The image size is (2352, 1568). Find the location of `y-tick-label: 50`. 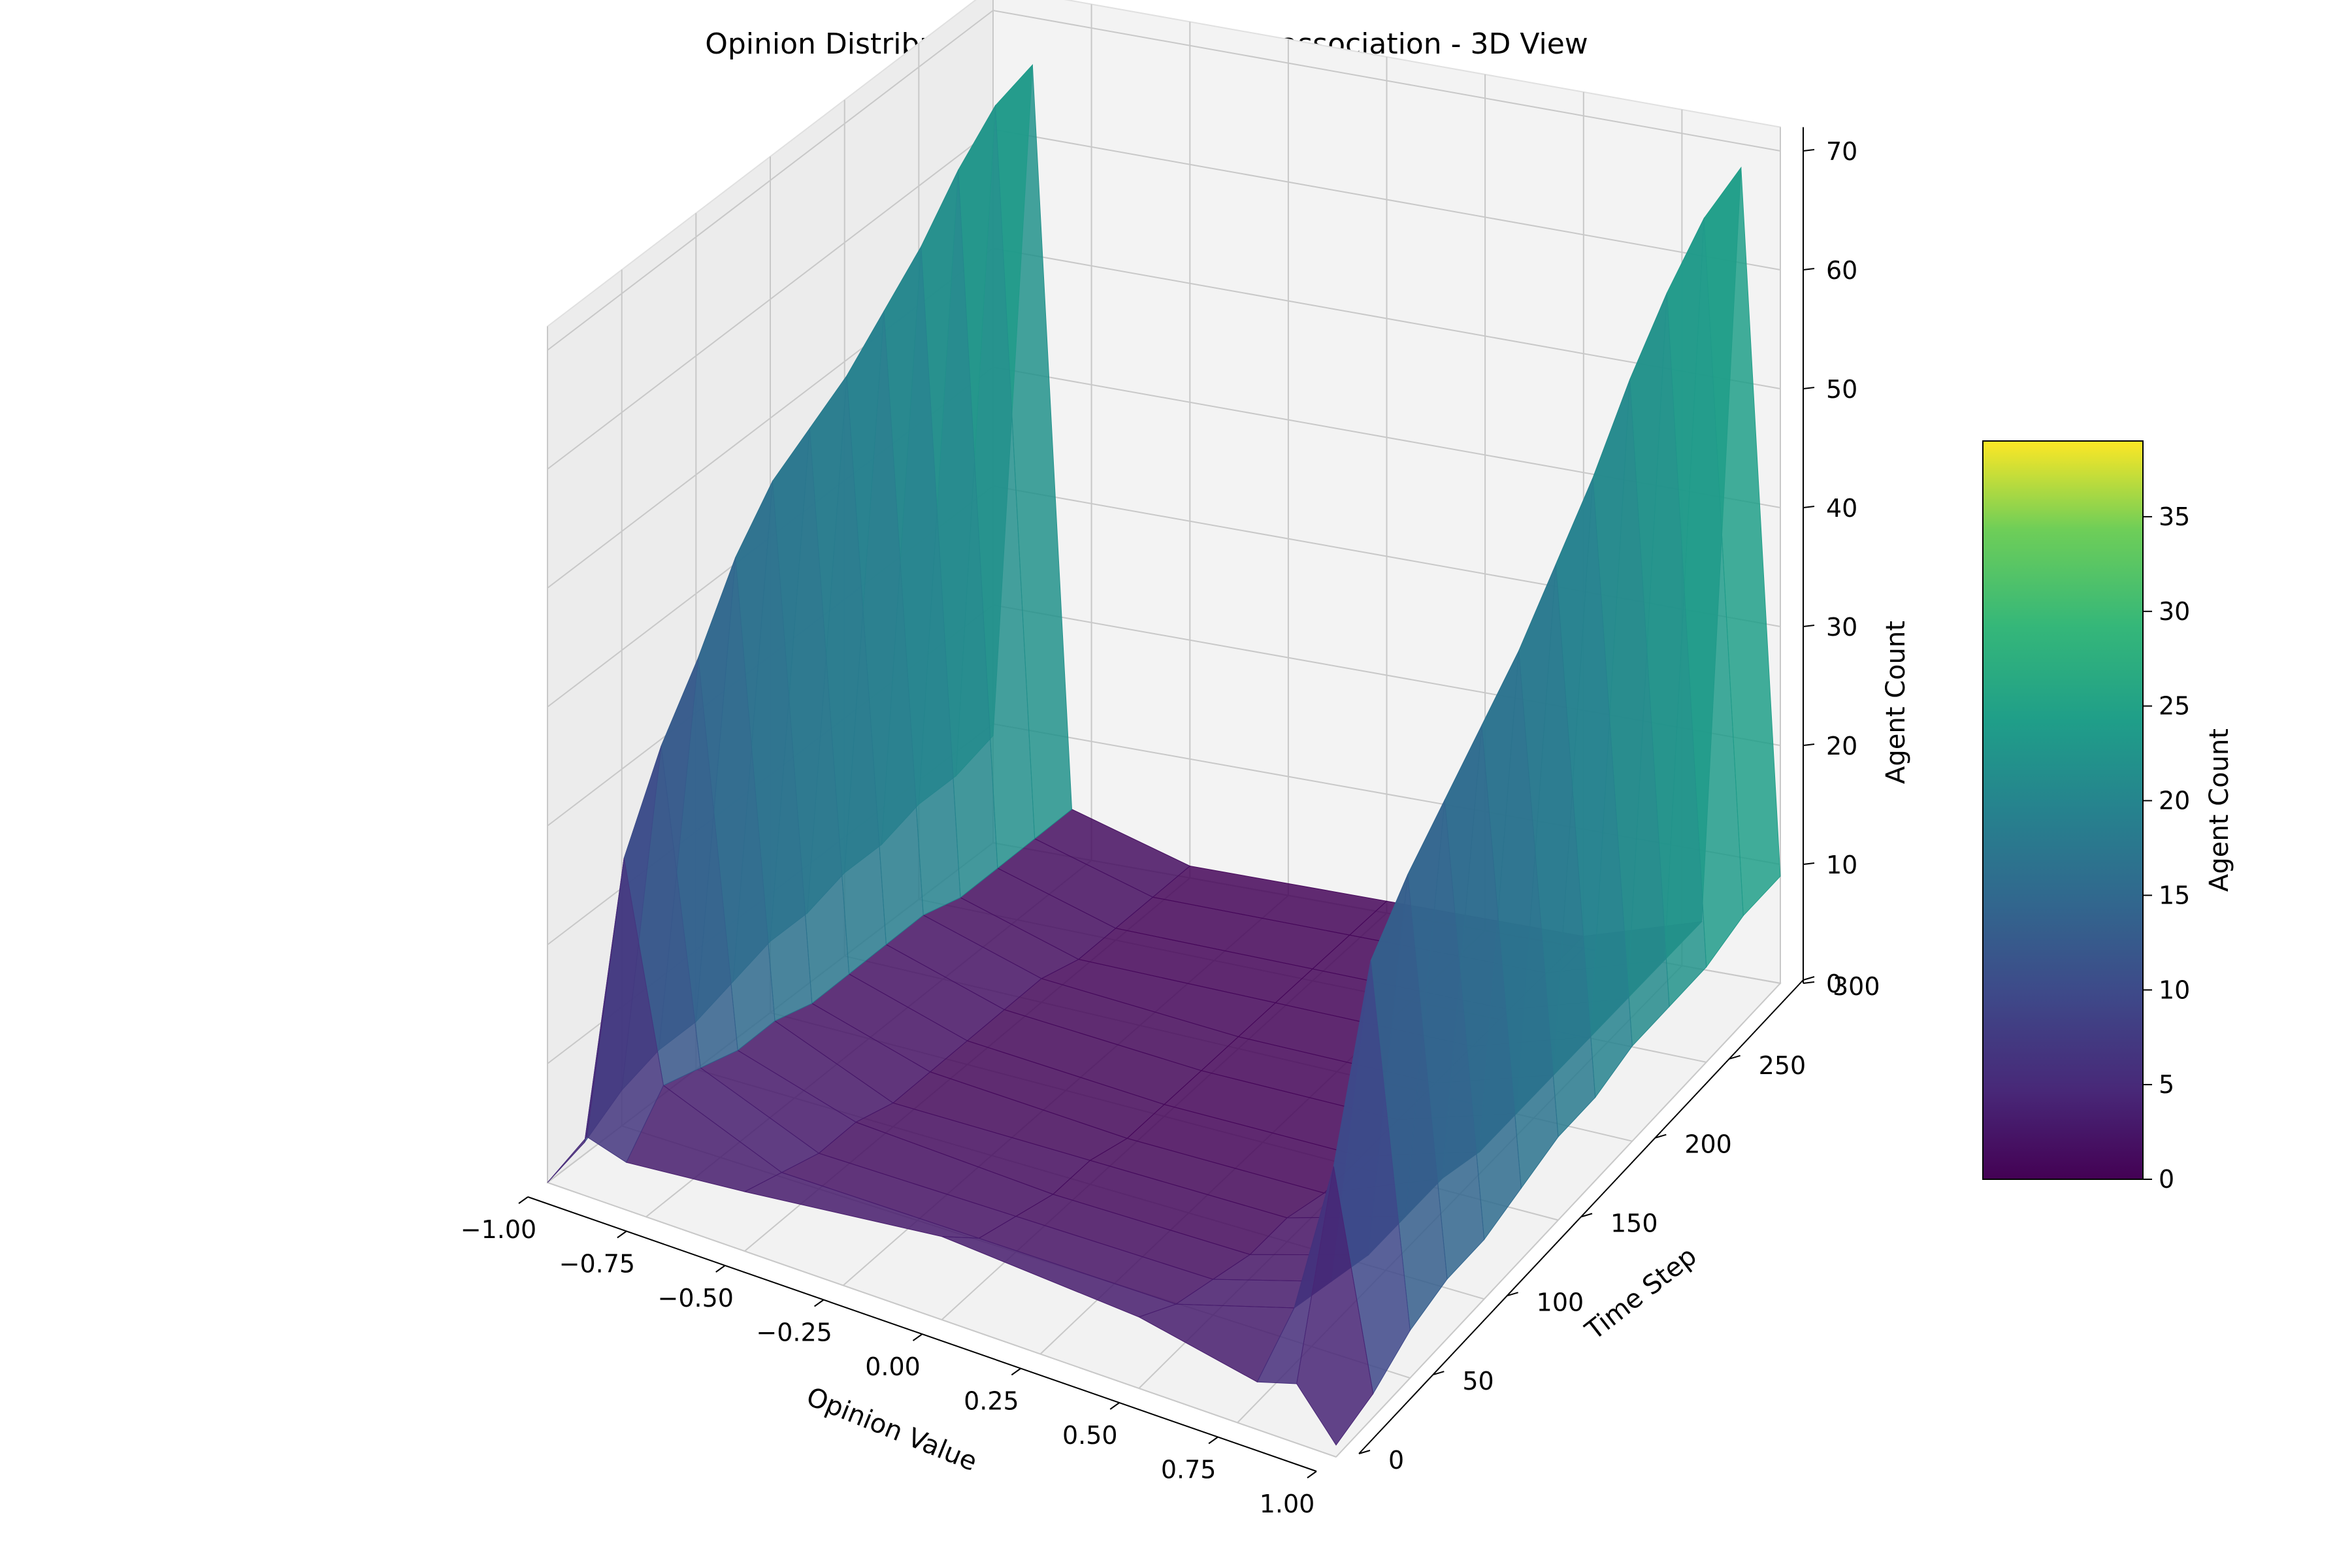

y-tick-label: 50 is located at coordinates (1478, 1381).